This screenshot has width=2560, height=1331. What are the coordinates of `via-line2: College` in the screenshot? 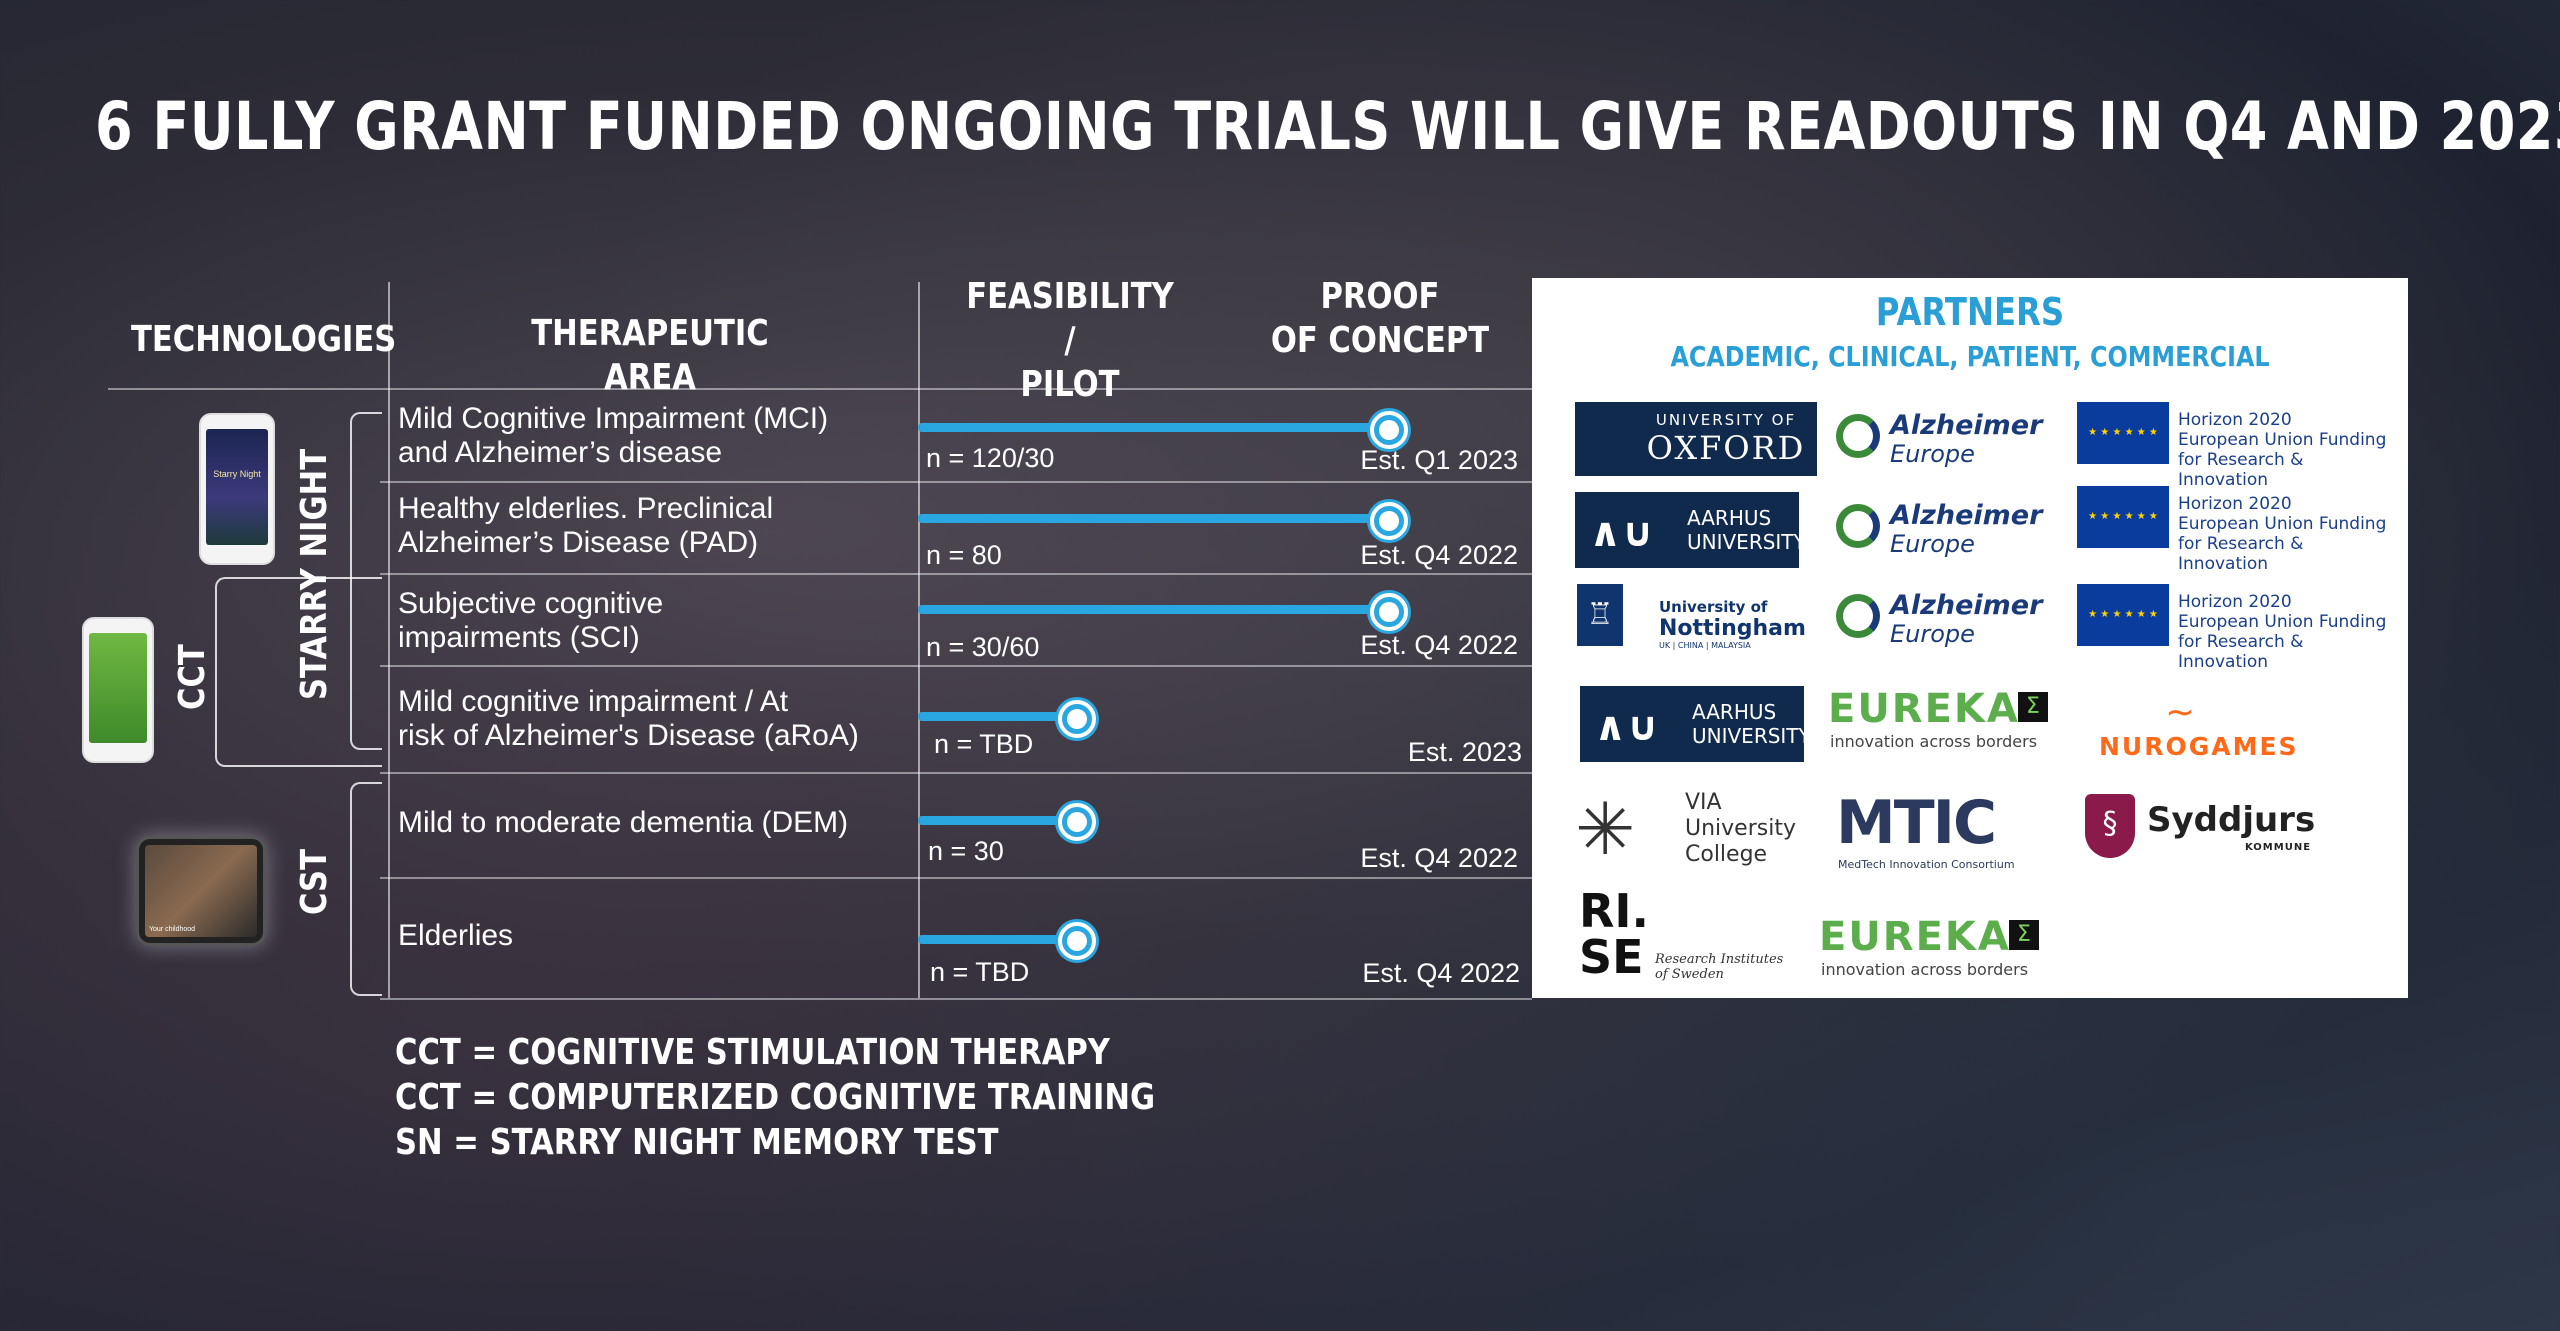 It's located at (1726, 854).